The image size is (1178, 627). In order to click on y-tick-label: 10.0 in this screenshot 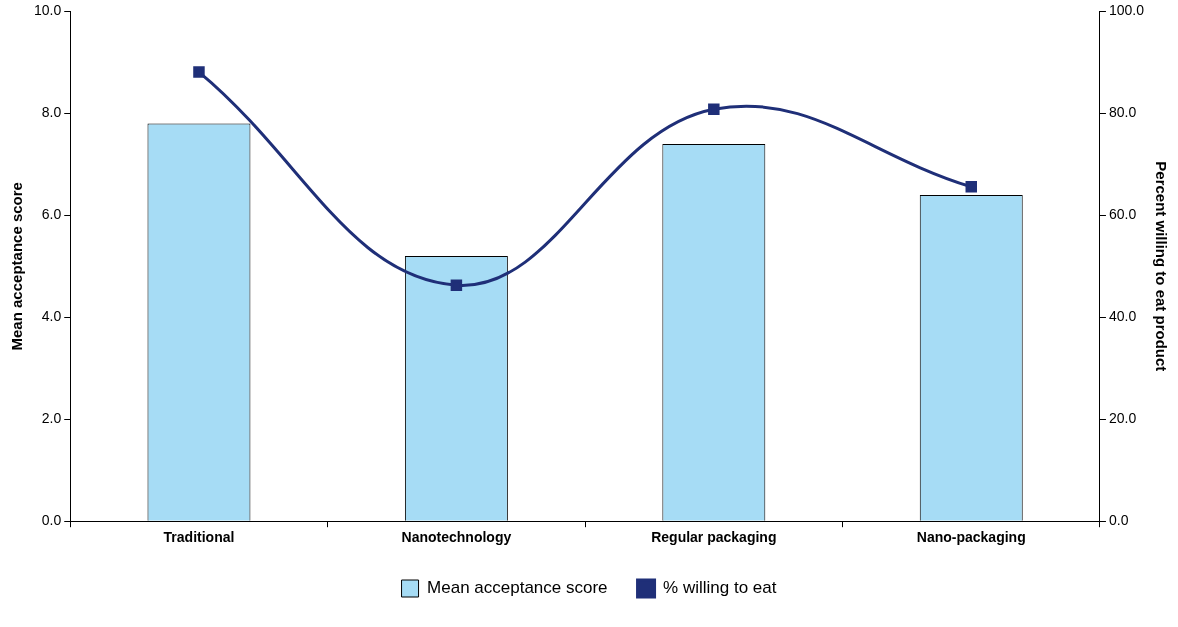, I will do `click(48, 10)`.